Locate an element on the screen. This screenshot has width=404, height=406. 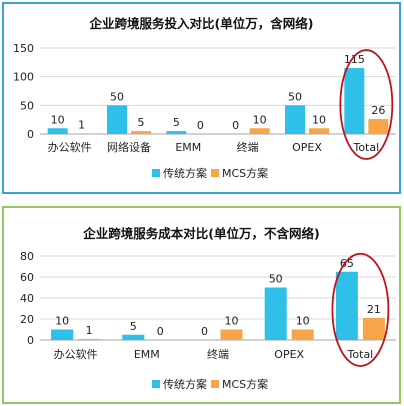
chart-title: 企业跨境服务成本对比(单位万，不含网络) is located at coordinates (200, 233).